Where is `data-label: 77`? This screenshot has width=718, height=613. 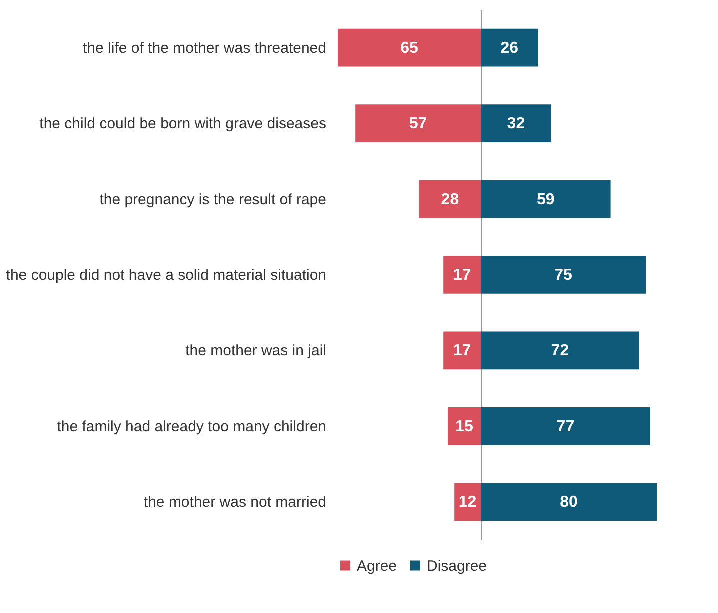 data-label: 77 is located at coordinates (565, 427).